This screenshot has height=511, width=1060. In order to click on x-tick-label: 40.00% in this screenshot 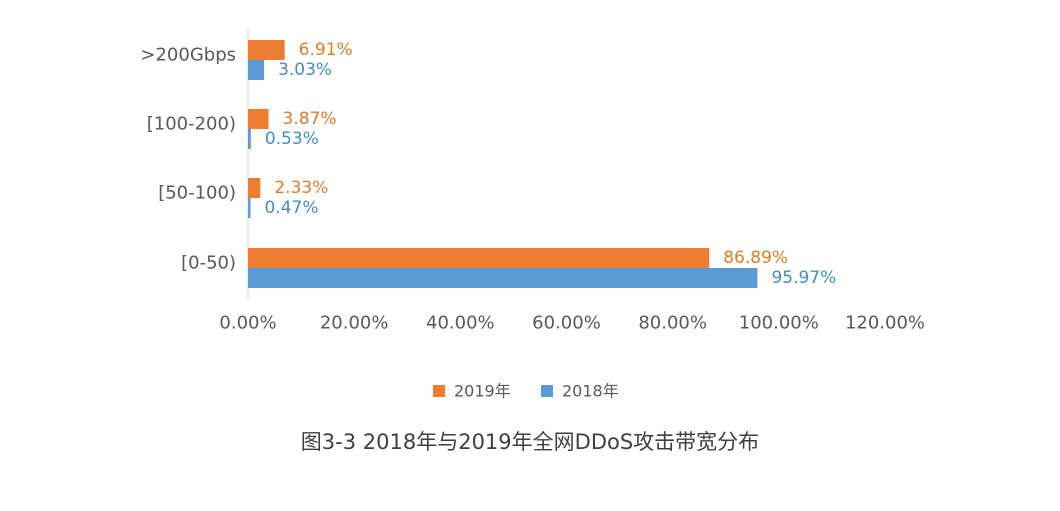, I will do `click(460, 323)`.